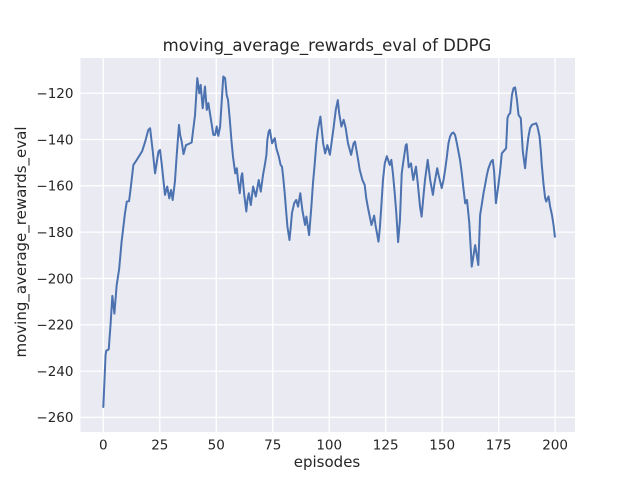 This screenshot has height=480, width=640. I want to click on x-axis-label: episodes, so click(327, 462).